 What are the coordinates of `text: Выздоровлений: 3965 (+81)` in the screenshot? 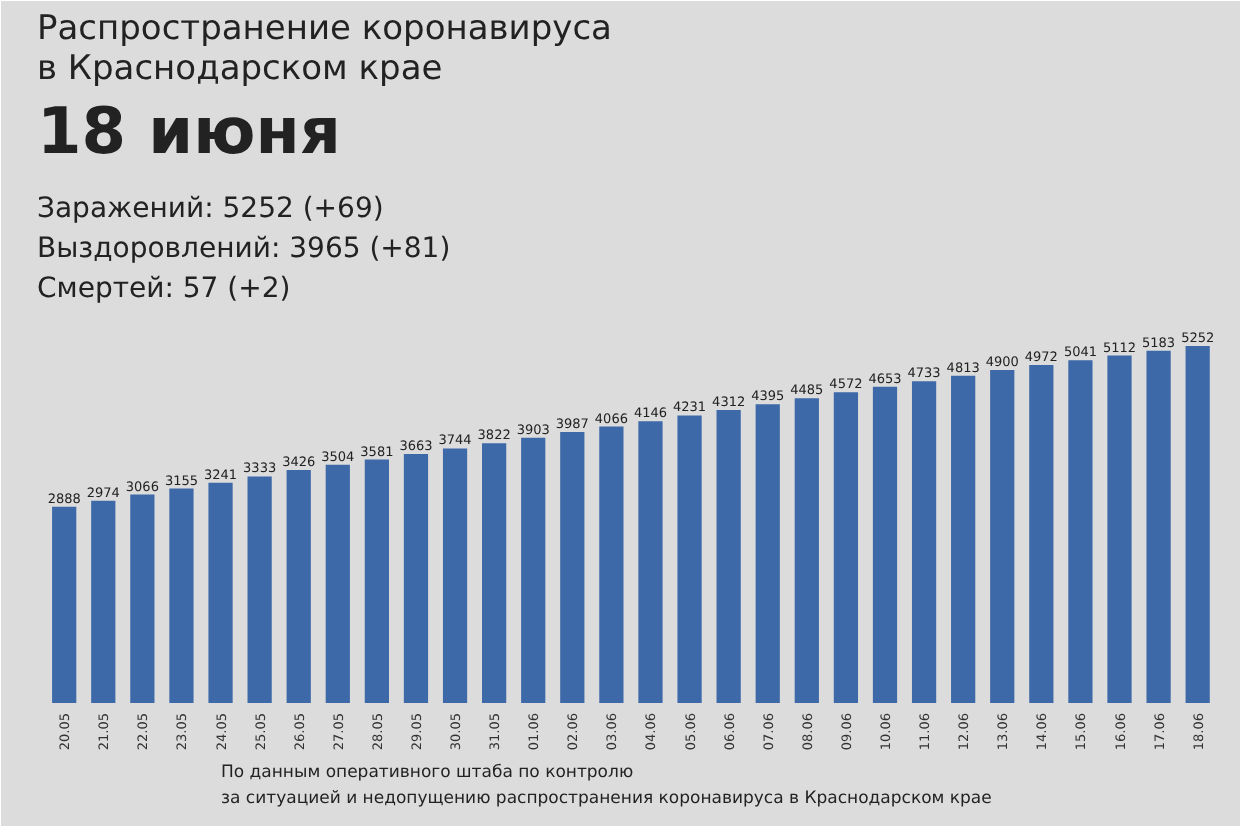 It's located at (244, 249).